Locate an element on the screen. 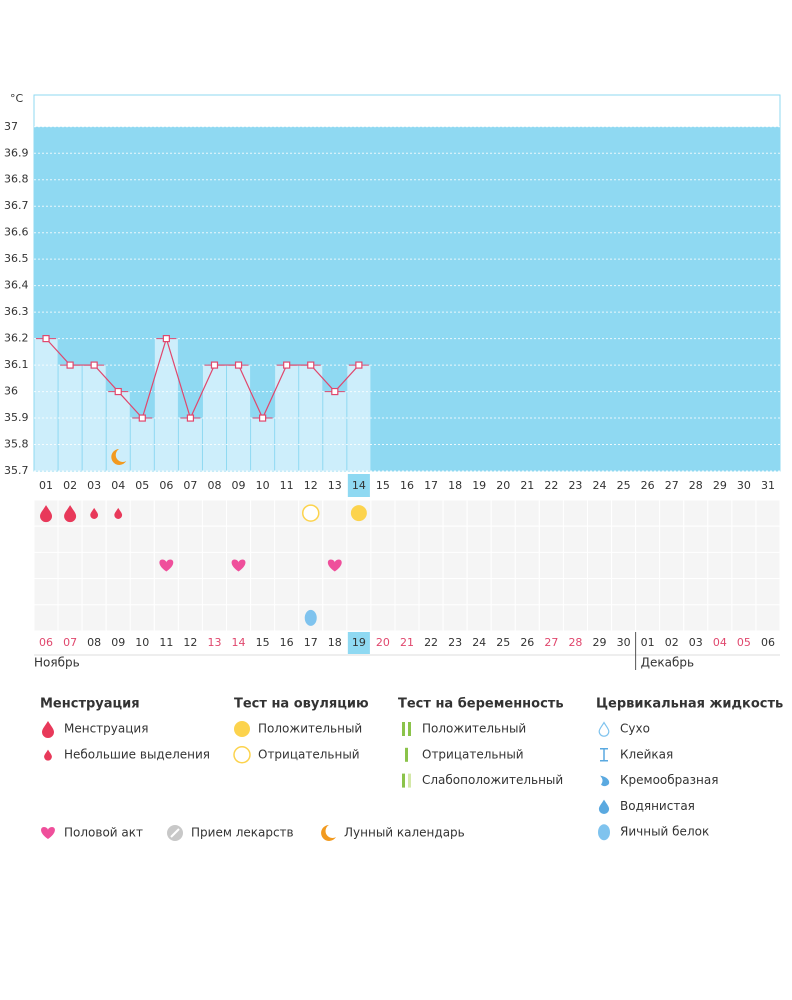 The width and height of the screenshot is (792, 1000). icon-heart is located at coordinates (334, 565).